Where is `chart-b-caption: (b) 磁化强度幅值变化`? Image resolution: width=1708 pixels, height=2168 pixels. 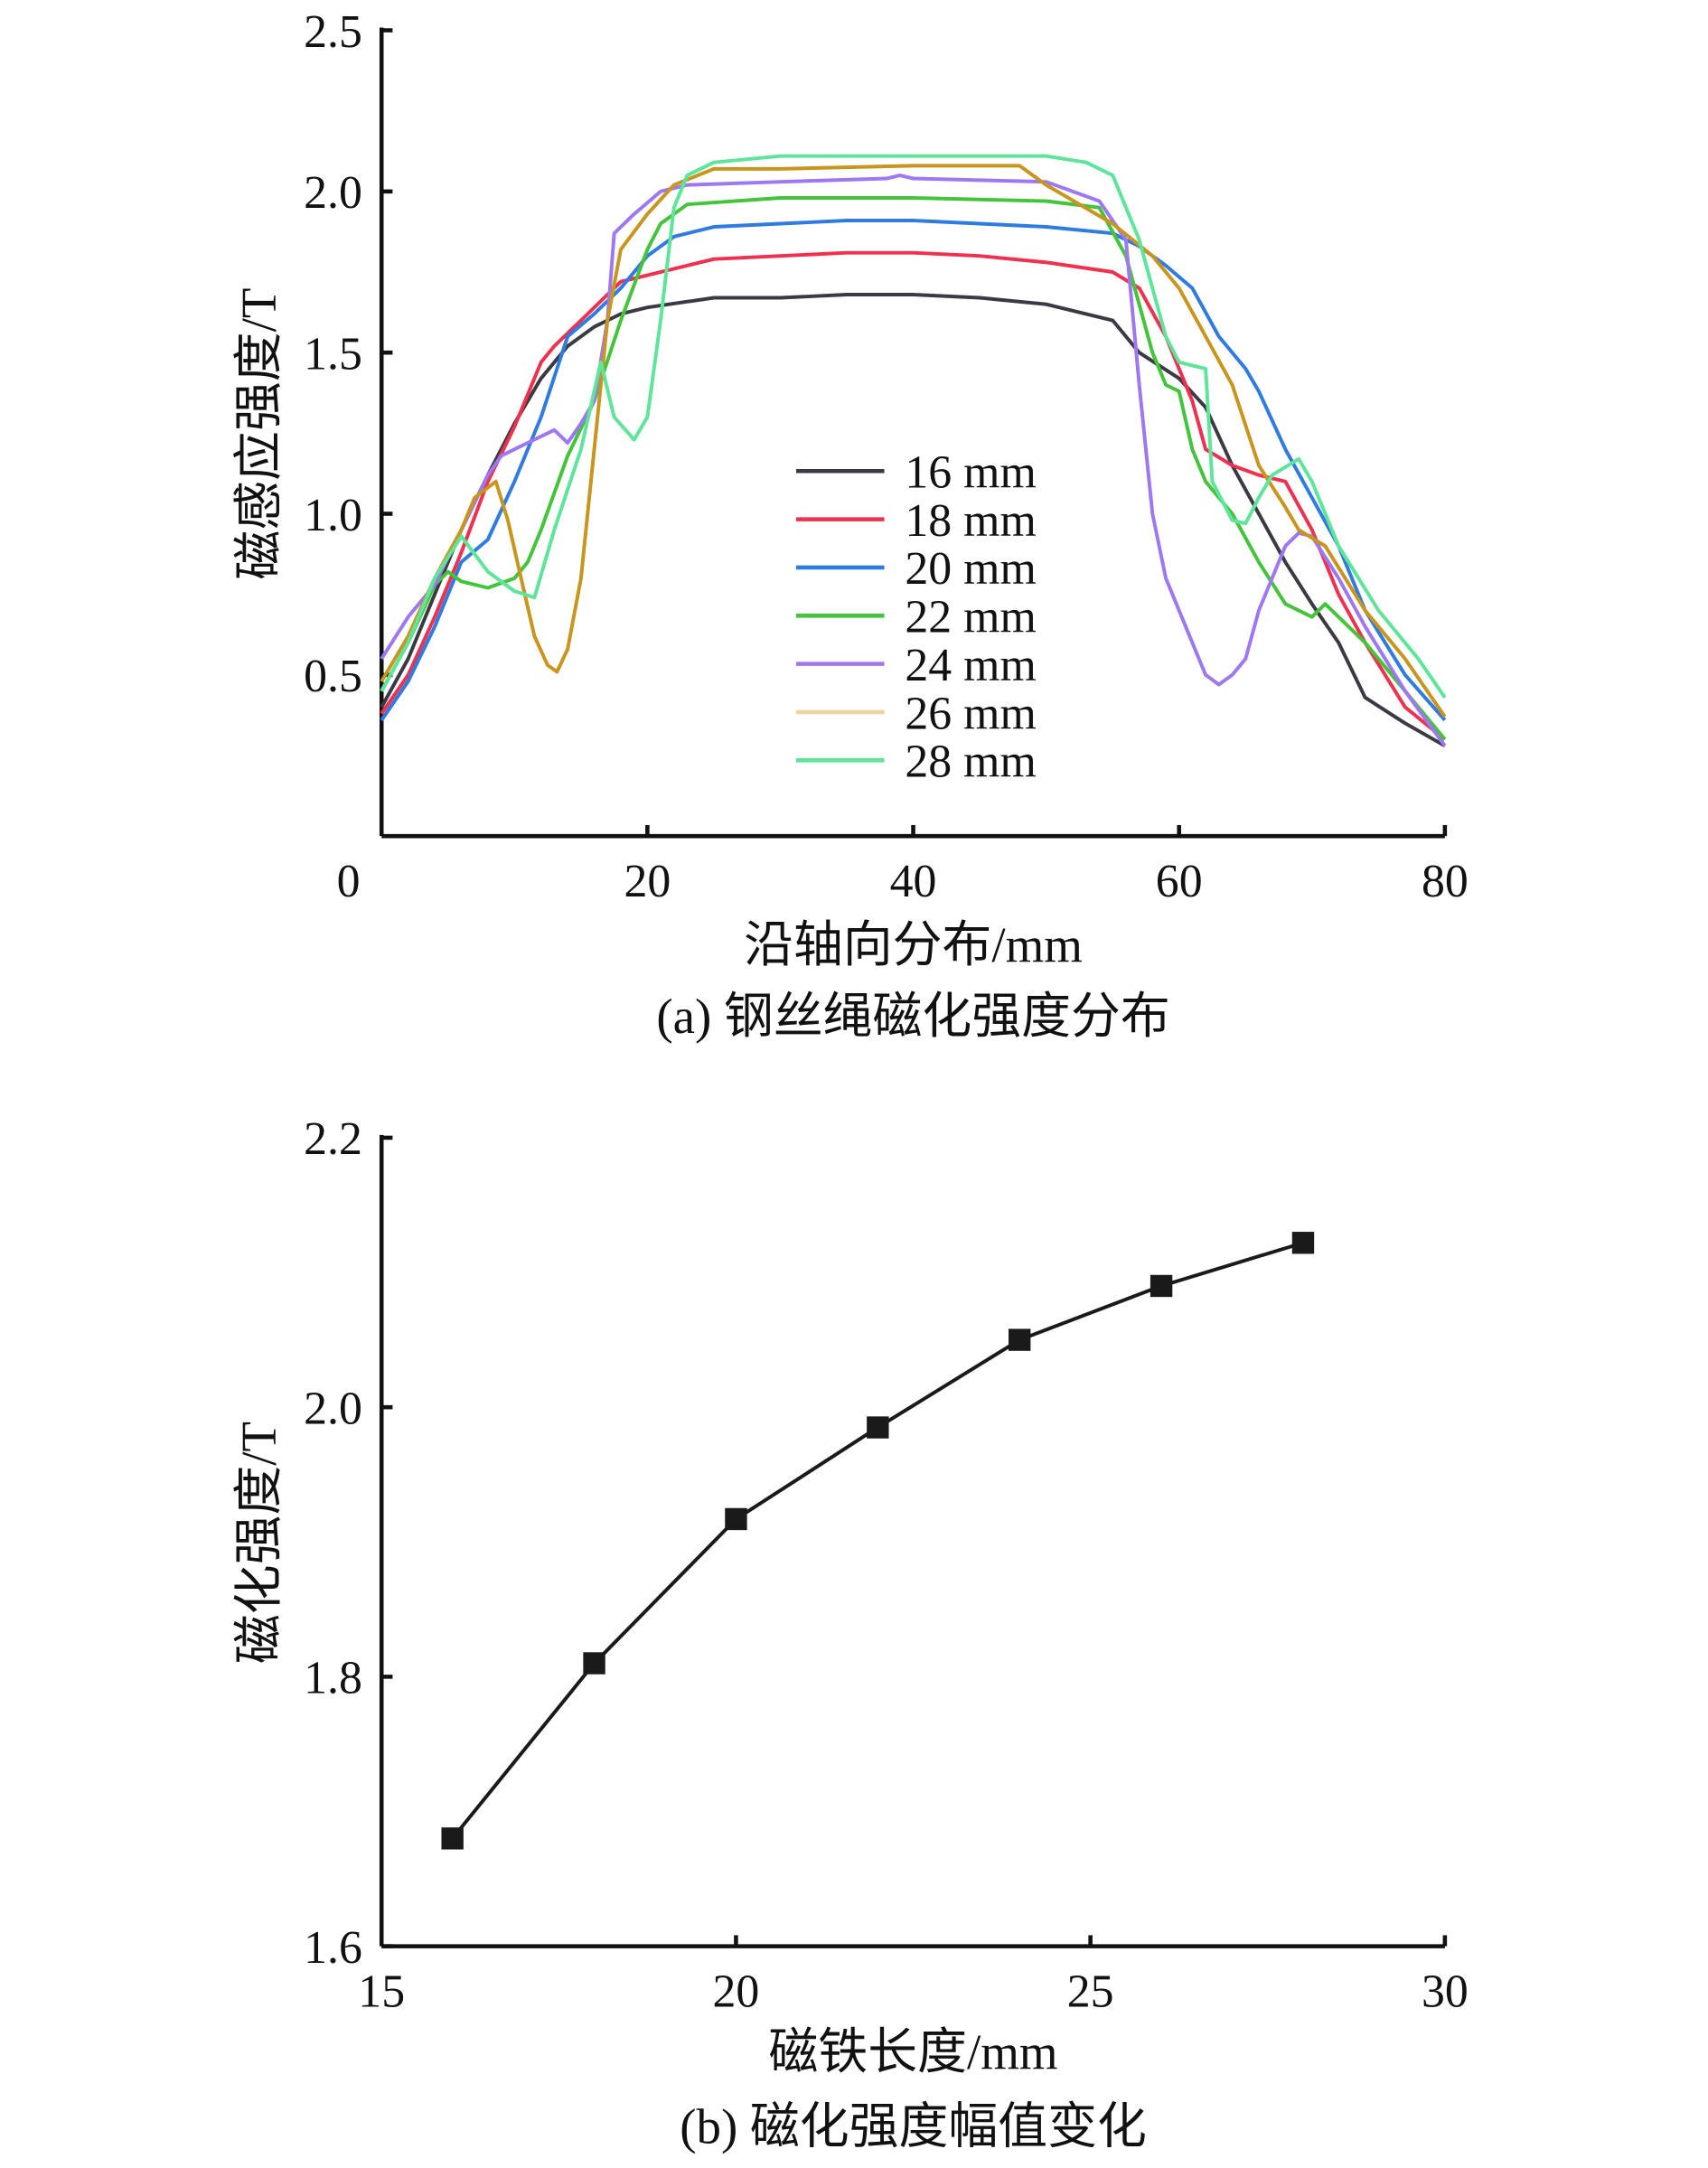 chart-b-caption: (b) 磁化强度幅值变化 is located at coordinates (913, 2126).